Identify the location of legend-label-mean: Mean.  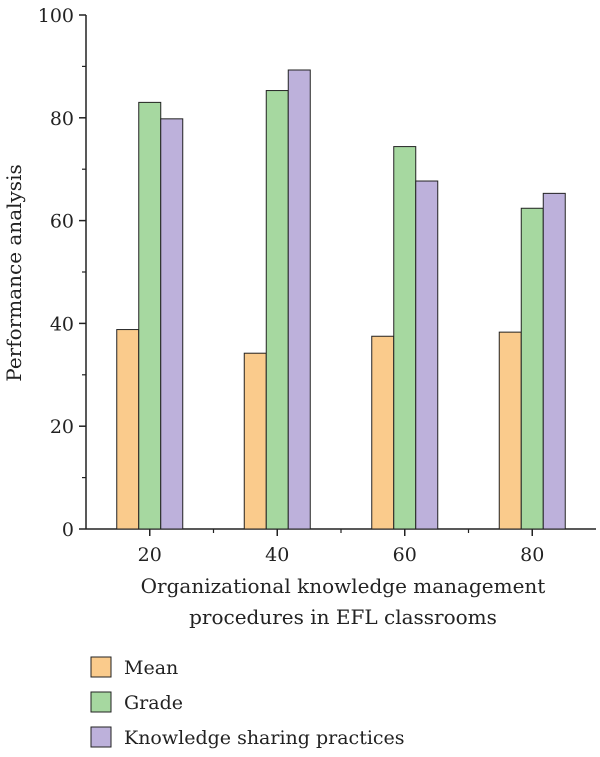
(151, 668).